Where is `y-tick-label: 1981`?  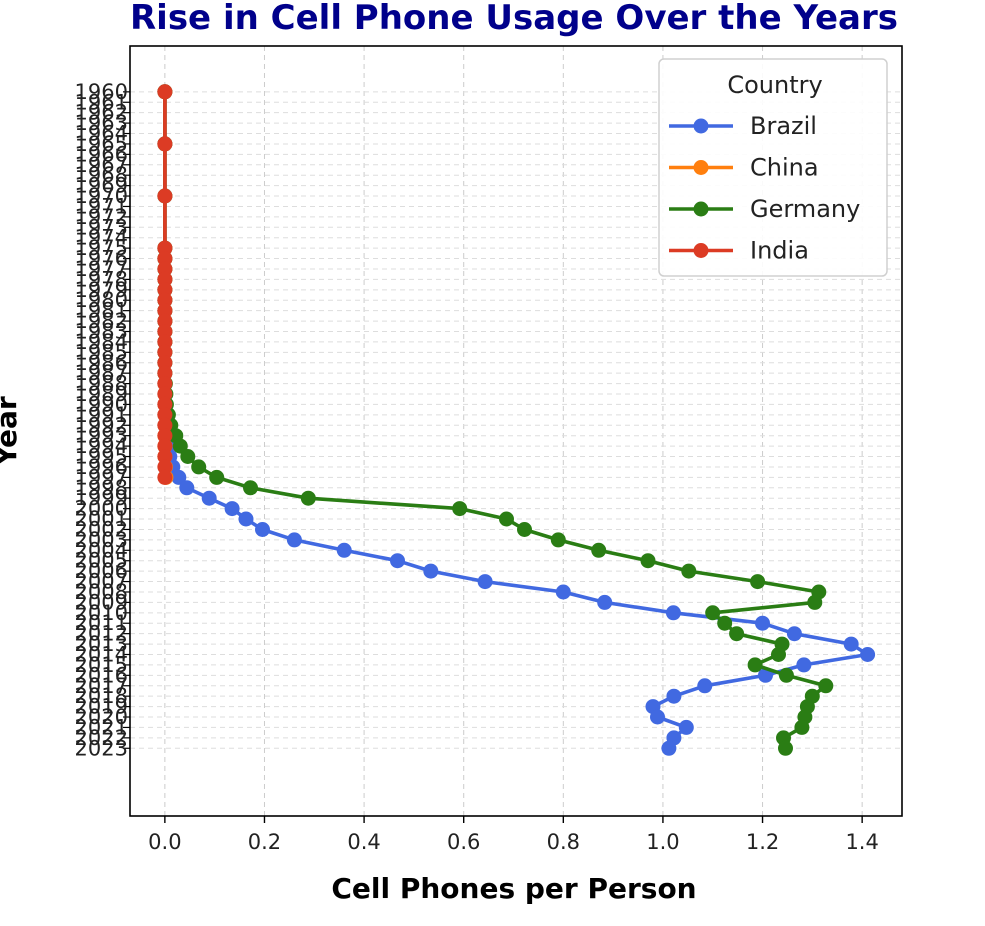 y-tick-label: 1981 is located at coordinates (101, 311).